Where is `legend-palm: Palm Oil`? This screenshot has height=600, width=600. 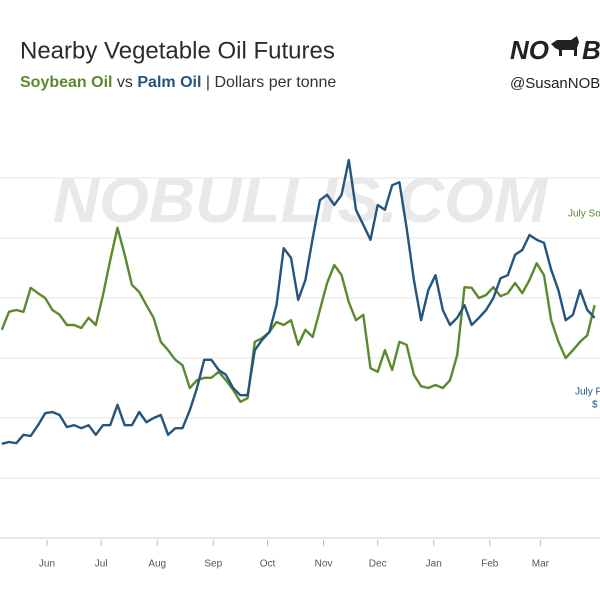
legend-palm: Palm Oil is located at coordinates (169, 82).